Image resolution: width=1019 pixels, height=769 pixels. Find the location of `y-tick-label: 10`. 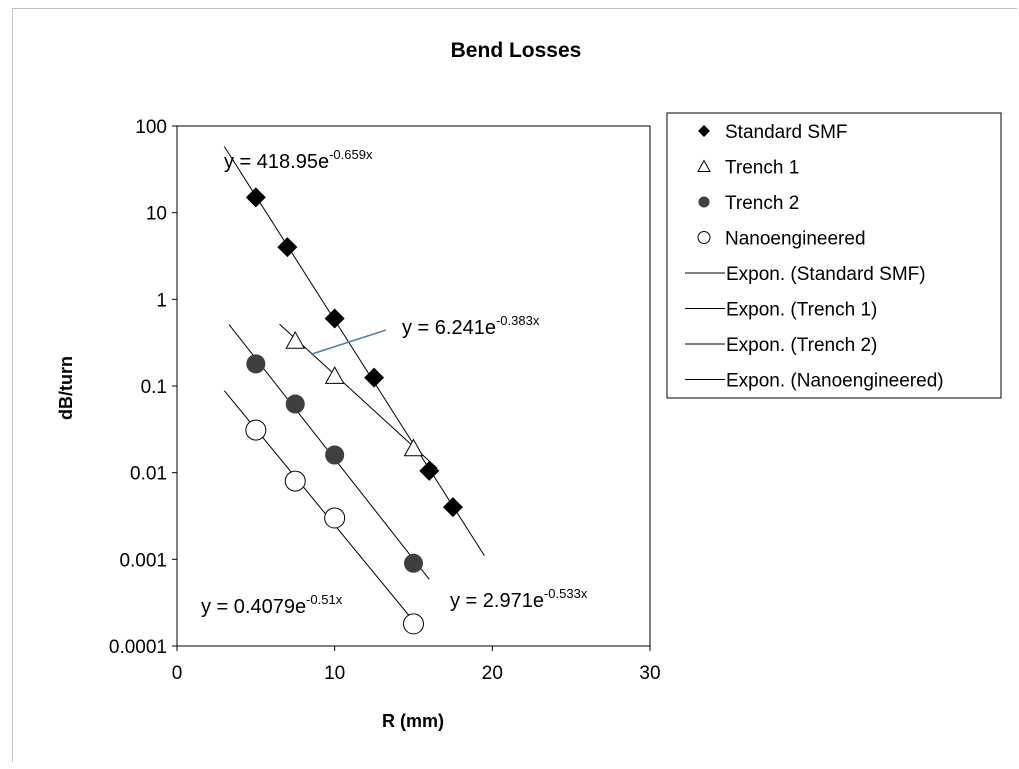

y-tick-label: 10 is located at coordinates (156, 214).